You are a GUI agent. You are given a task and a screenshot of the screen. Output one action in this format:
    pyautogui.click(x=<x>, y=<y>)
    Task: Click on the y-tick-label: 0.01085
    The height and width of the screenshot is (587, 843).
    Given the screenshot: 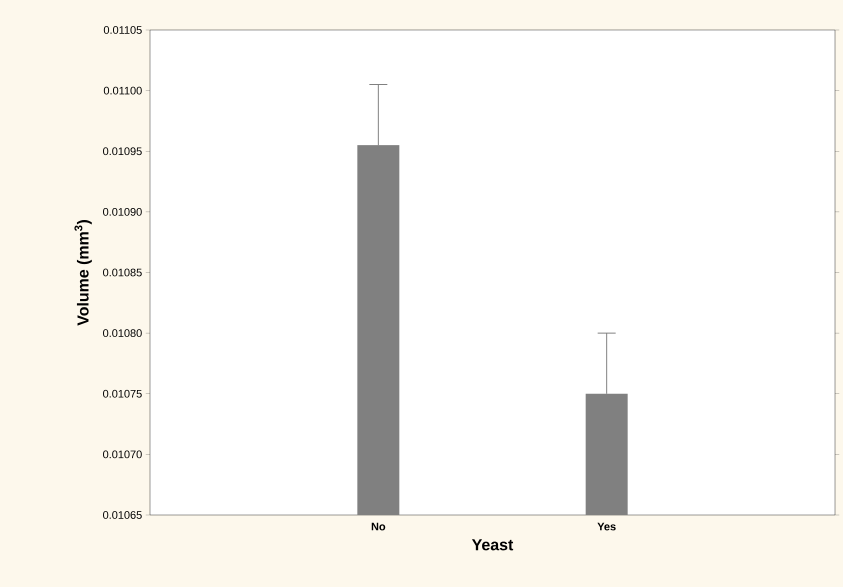 What is the action you would take?
    pyautogui.click(x=122, y=272)
    